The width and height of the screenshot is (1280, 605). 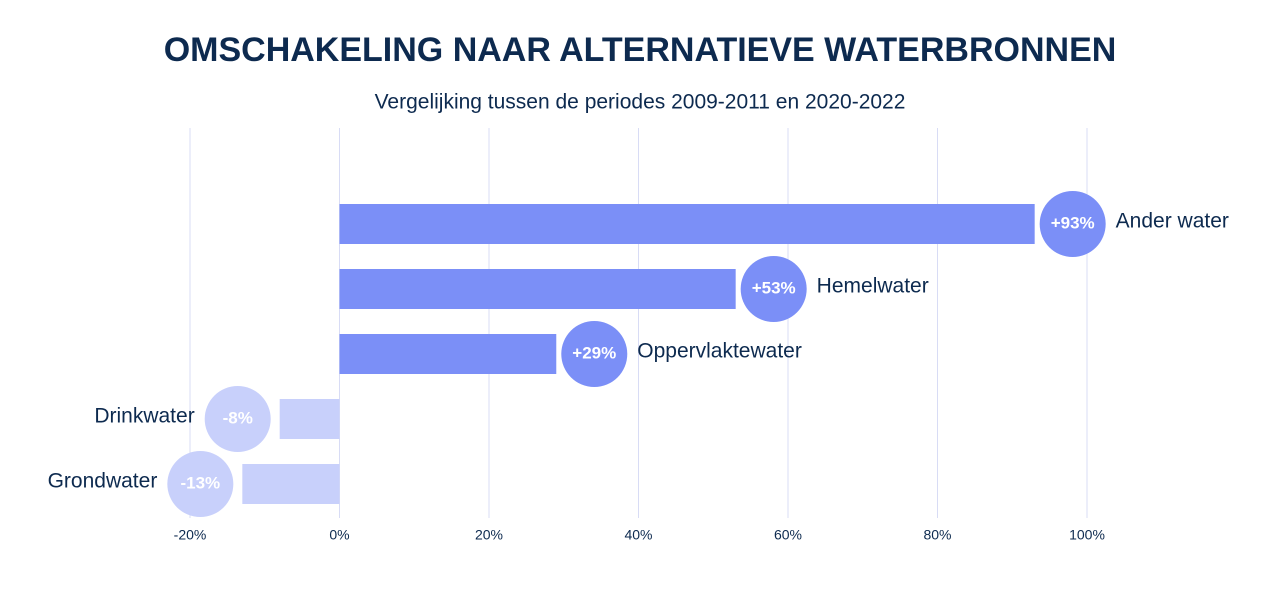 I want to click on value-label: +29%, so click(x=594, y=352).